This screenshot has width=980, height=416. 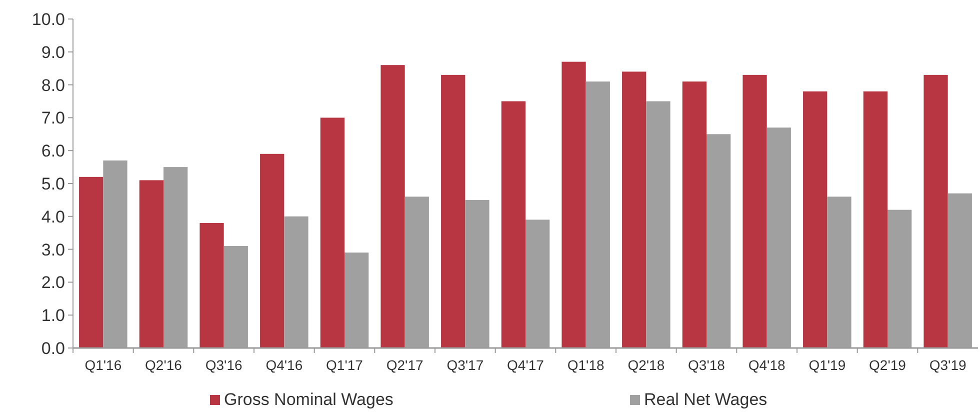 What do you see at coordinates (48, 19) in the screenshot?
I see `y-tick-label: 10.0` at bounding box center [48, 19].